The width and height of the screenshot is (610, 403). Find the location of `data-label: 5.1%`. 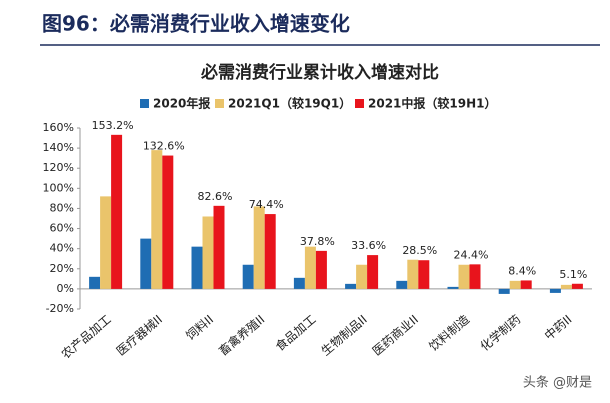

data-label: 5.1% is located at coordinates (573, 274).